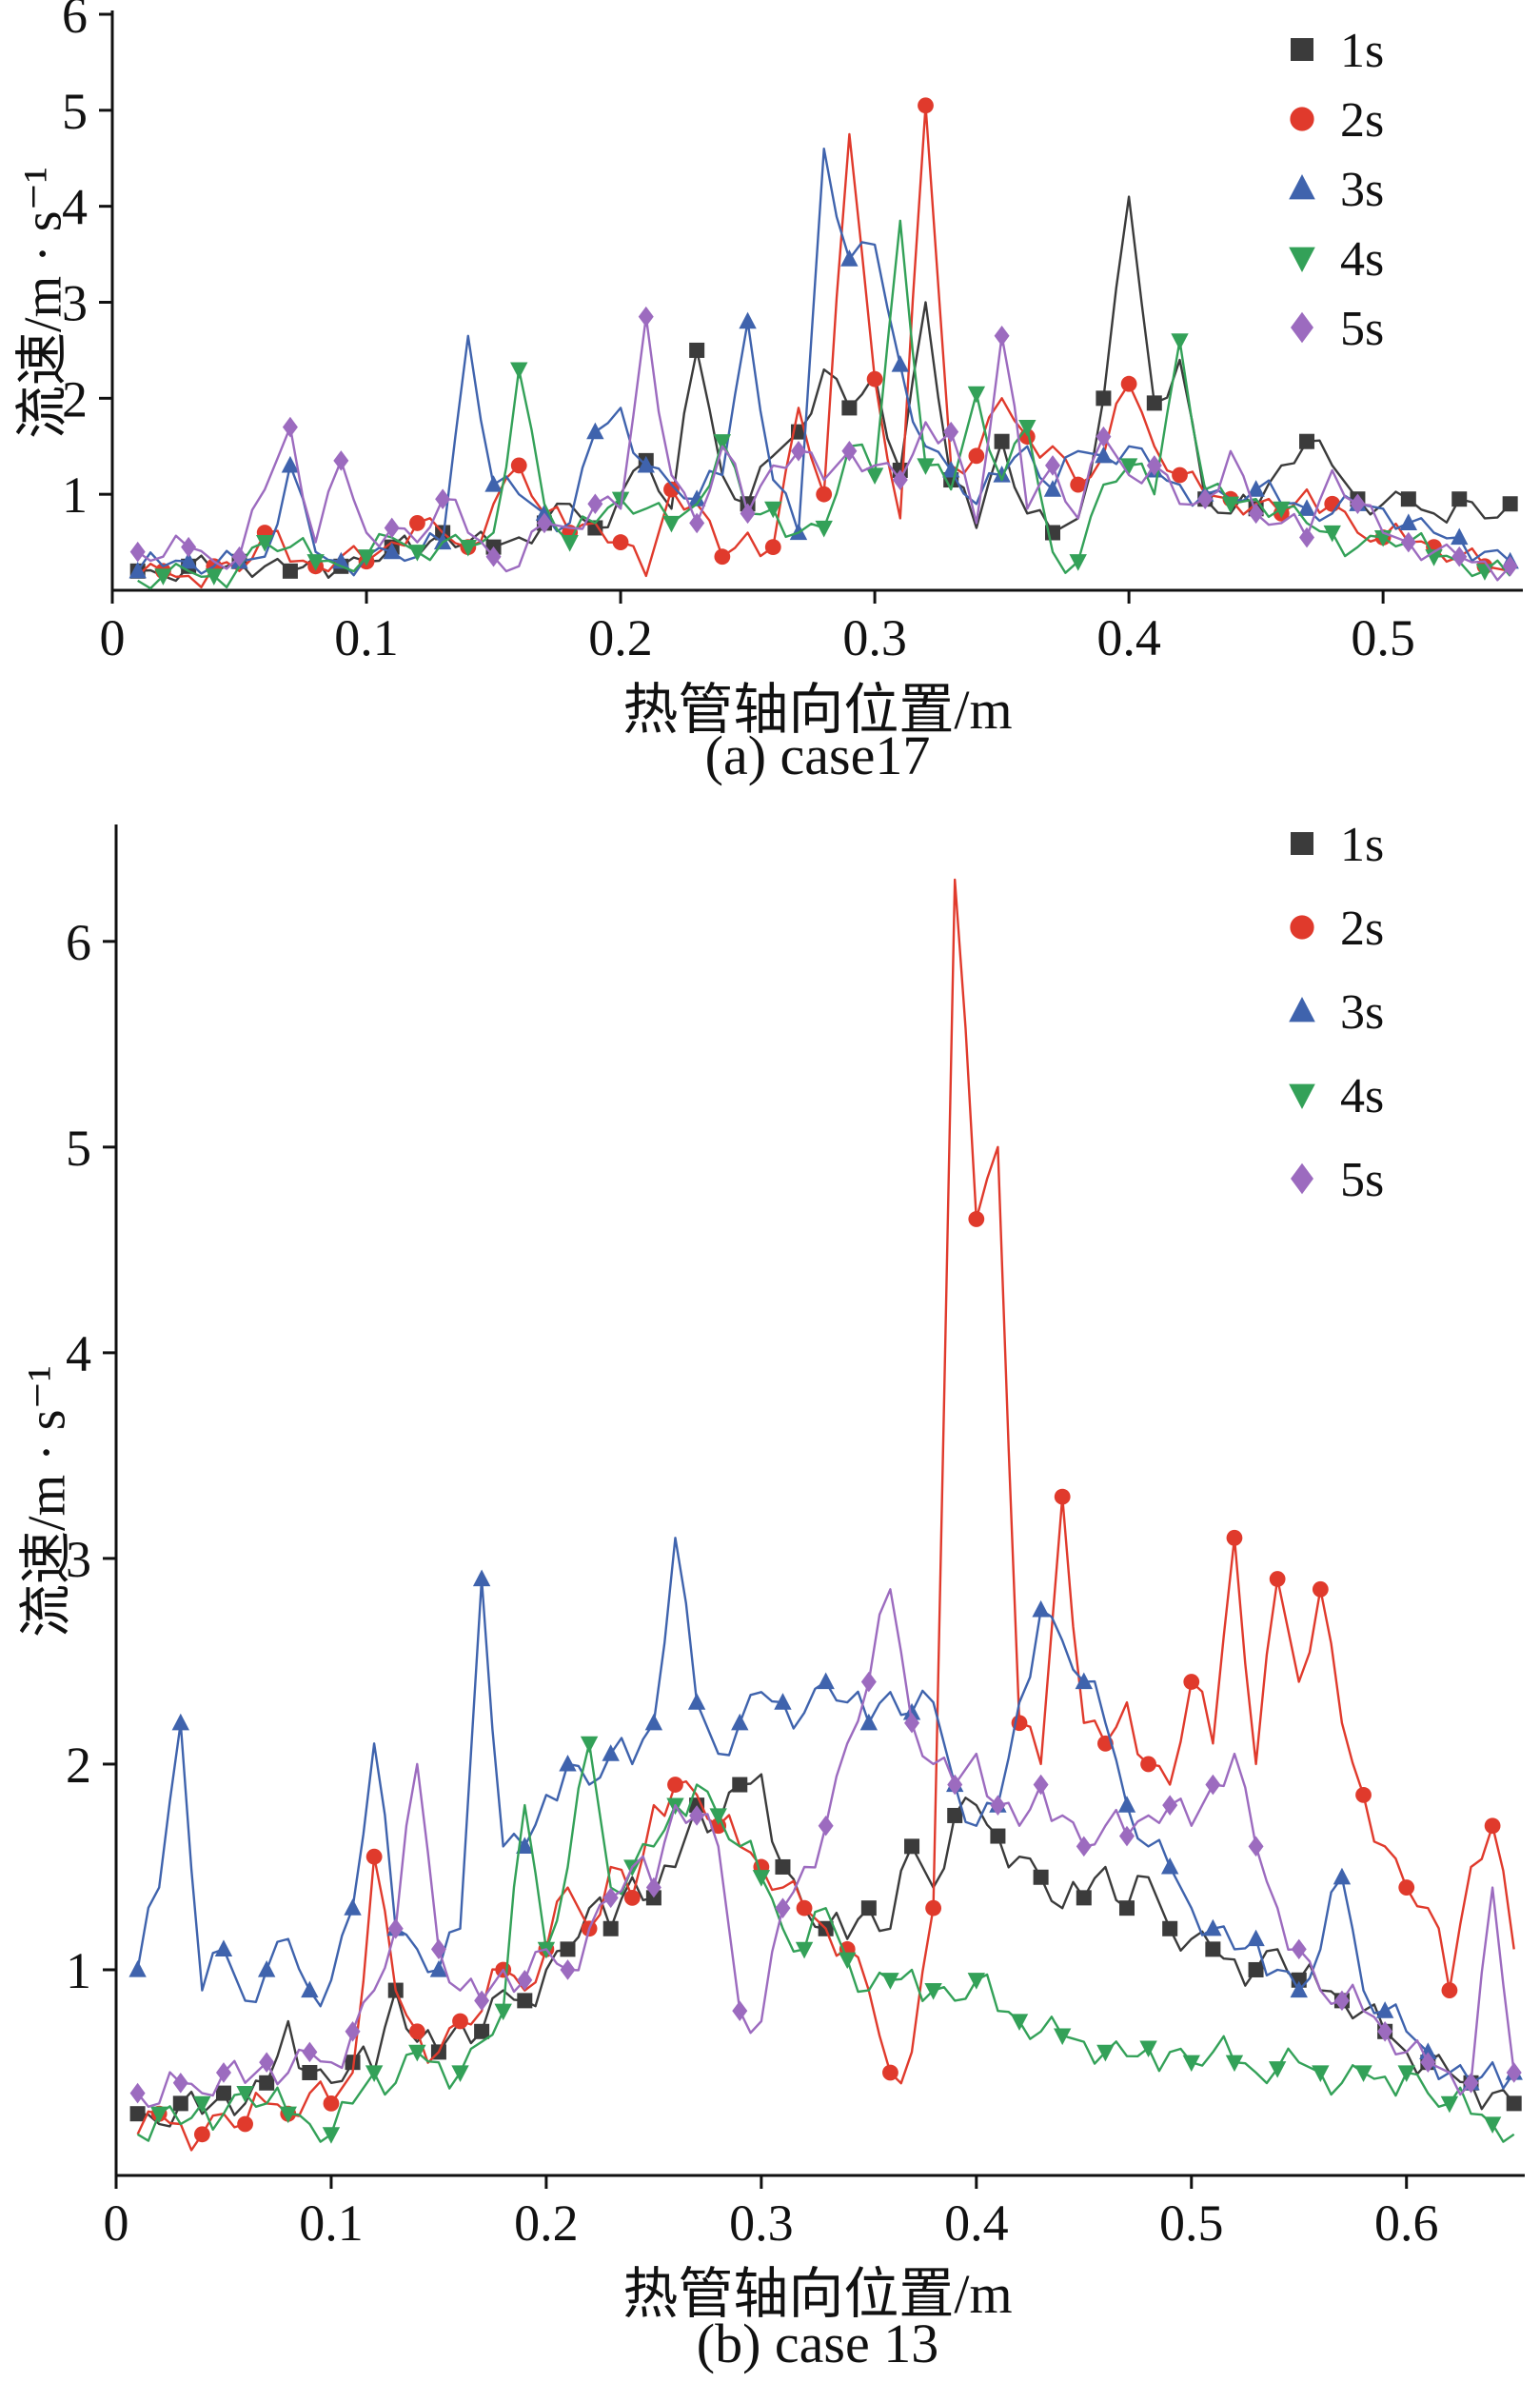 The image size is (1540, 2383). I want to click on series-5s, so click(823, 444).